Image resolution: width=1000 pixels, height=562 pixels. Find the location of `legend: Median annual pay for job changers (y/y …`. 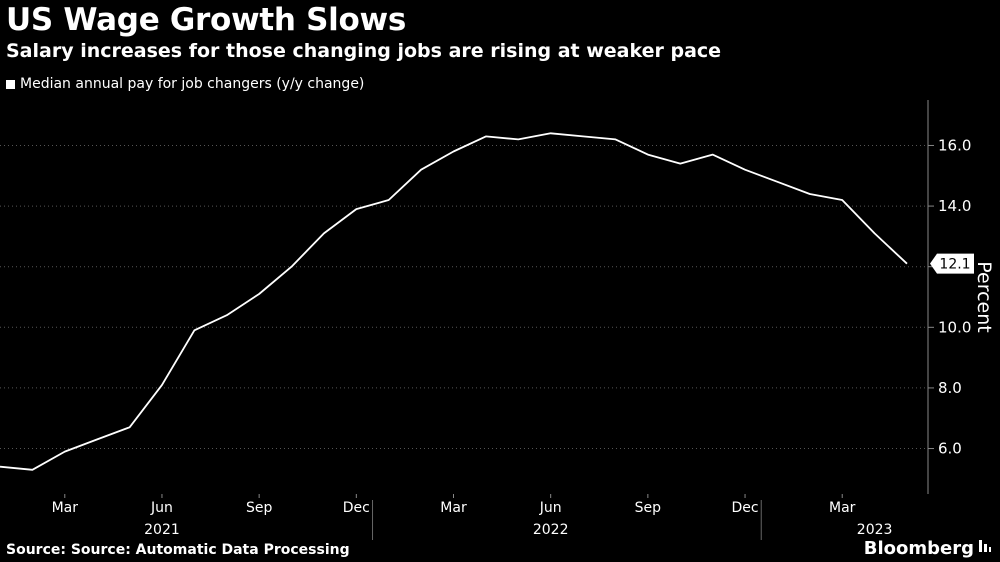

legend: Median annual pay for job changers (y/y … is located at coordinates (185, 84).